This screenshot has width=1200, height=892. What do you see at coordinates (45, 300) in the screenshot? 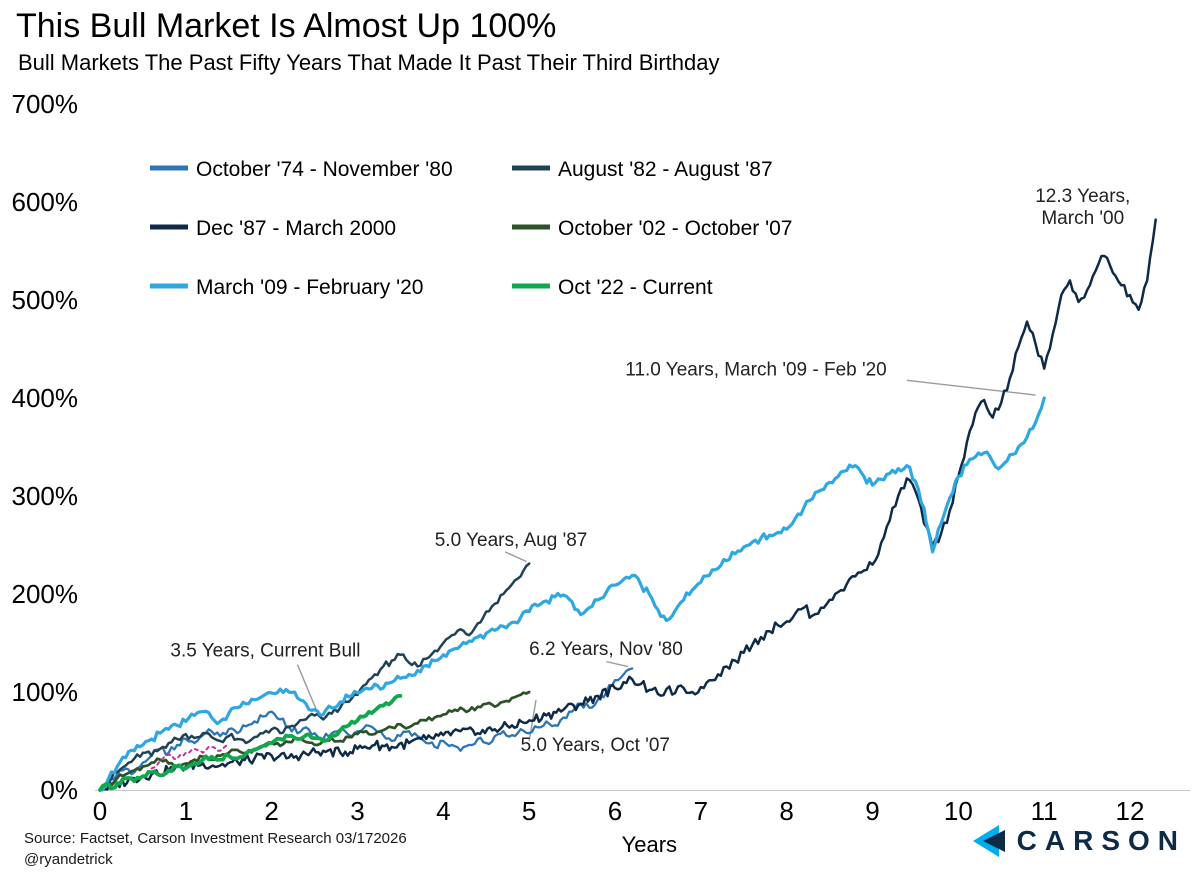
I see `y-axis-tick-label: 500%` at bounding box center [45, 300].